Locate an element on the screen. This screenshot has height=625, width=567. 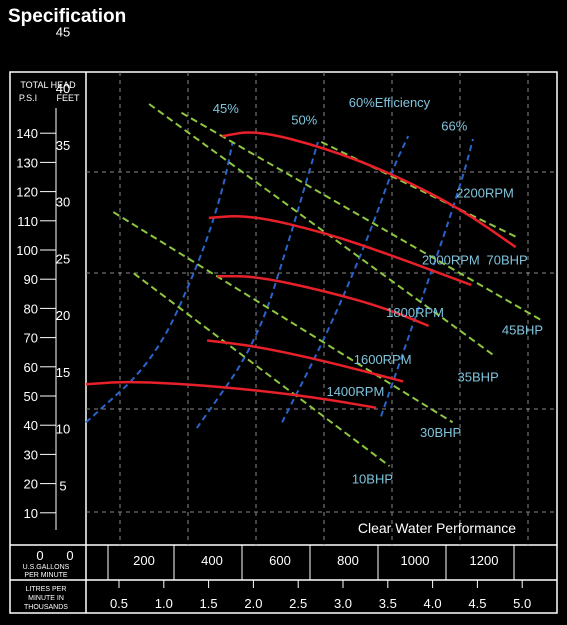
efficiency-label: 45% is located at coordinates (226, 108).